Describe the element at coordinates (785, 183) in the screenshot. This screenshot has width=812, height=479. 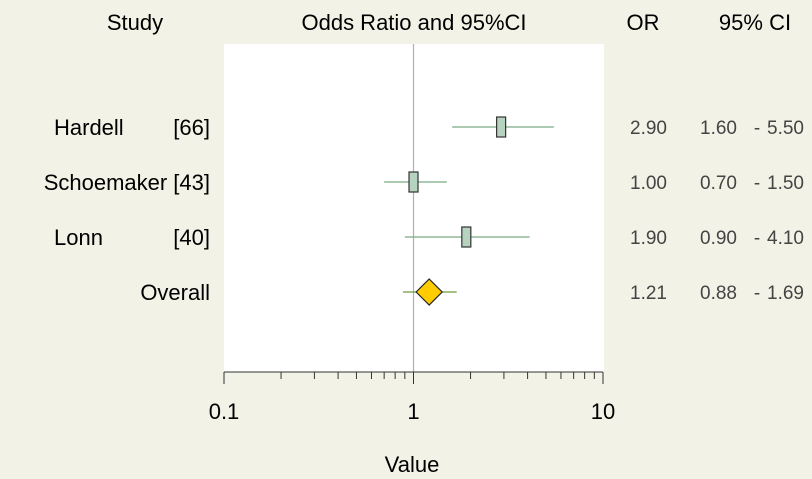
I see `ci-upper-value: 1.50` at that location.